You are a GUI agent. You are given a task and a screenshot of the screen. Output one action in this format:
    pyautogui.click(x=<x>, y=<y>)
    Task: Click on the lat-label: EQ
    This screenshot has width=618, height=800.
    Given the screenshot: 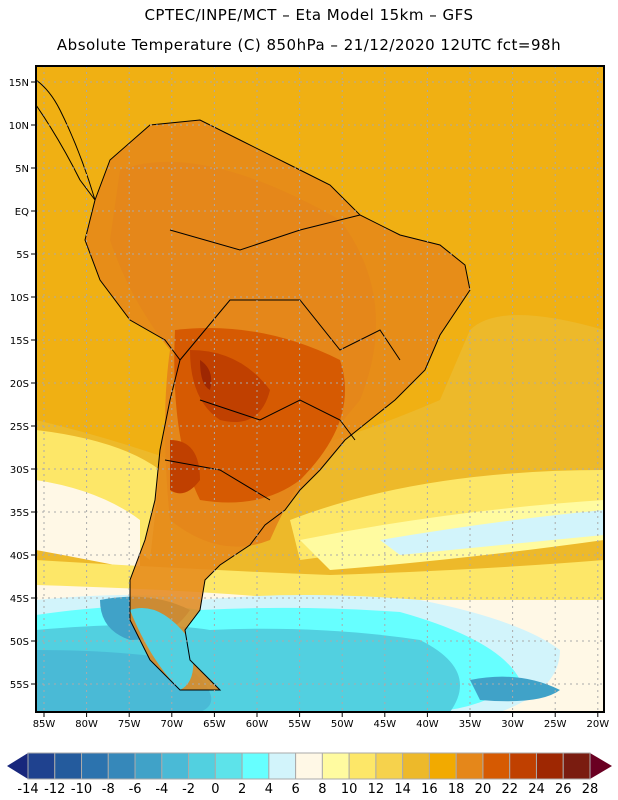 What is the action you would take?
    pyautogui.click(x=22, y=212)
    